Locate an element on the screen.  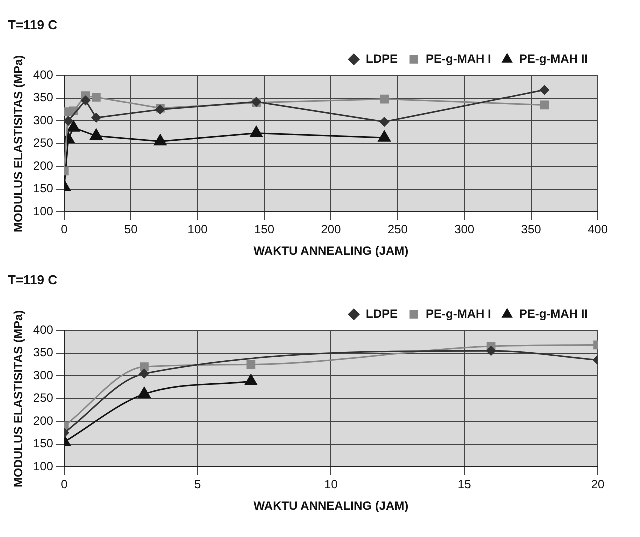
x-tick-label: 100 is located at coordinates (198, 229).